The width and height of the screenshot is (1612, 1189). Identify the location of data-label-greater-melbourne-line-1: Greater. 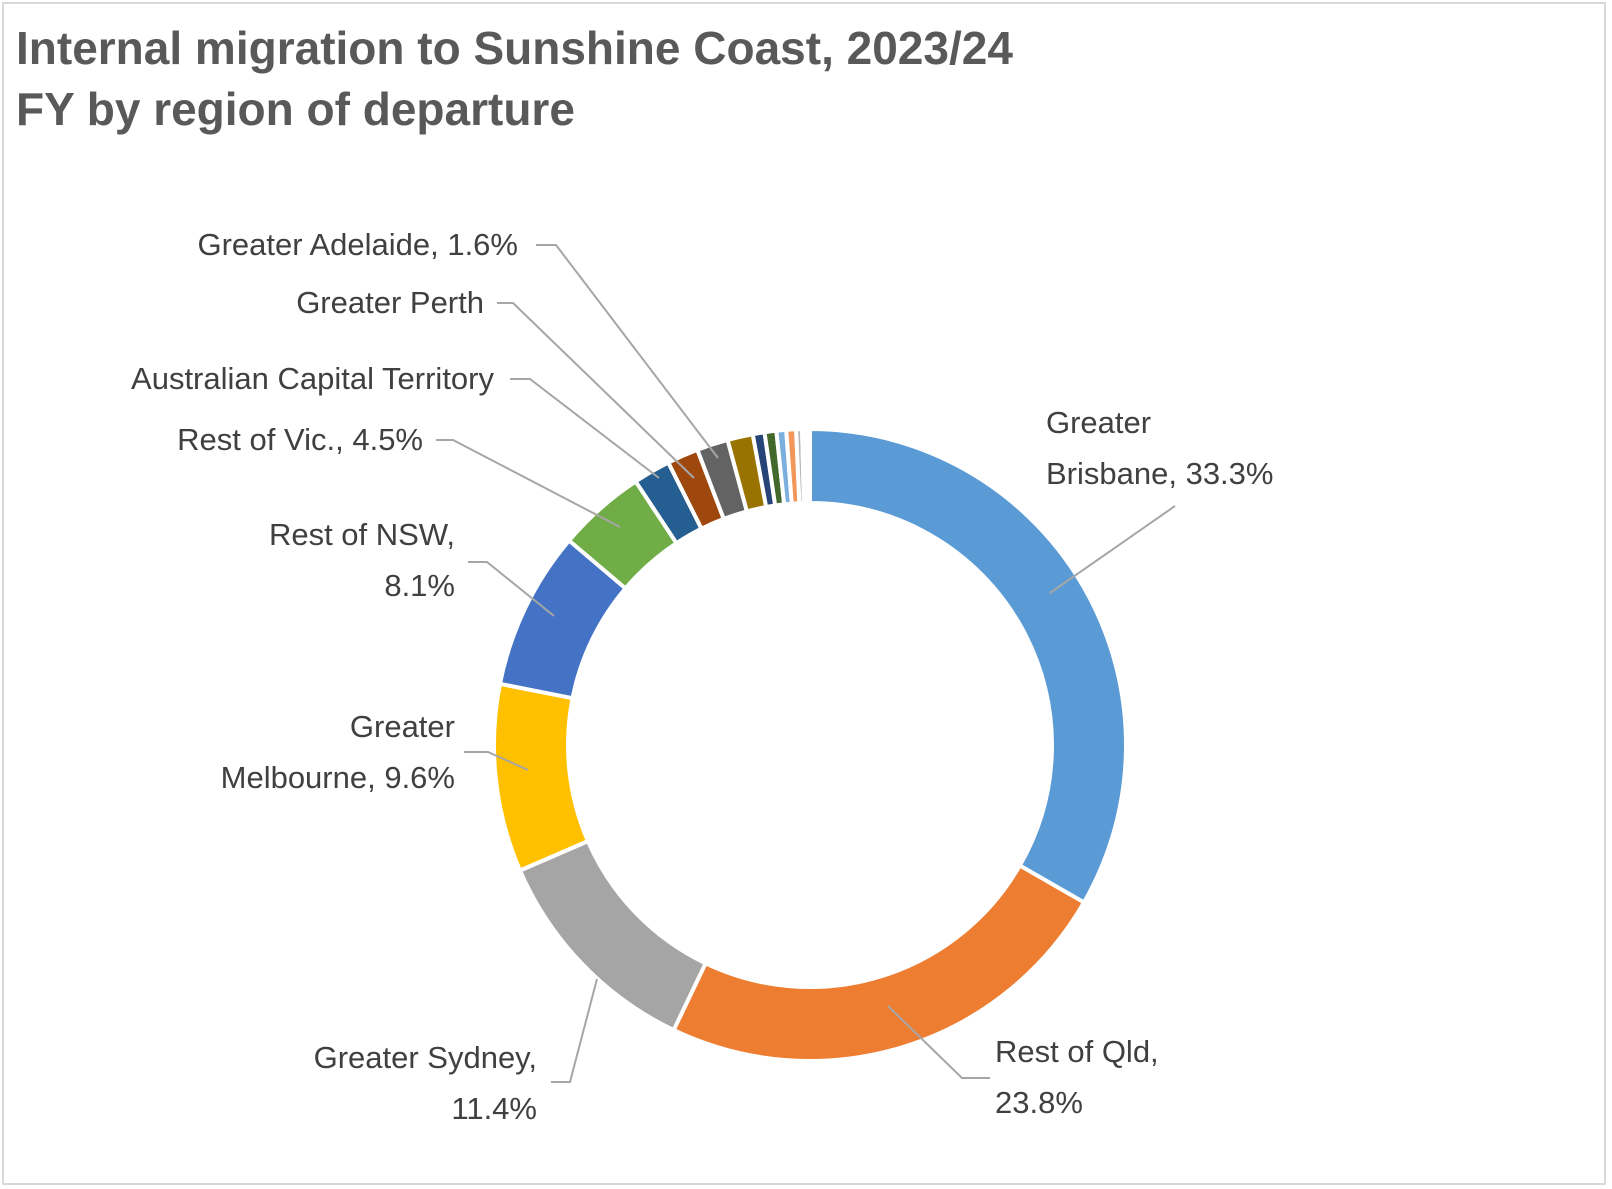
(402, 726).